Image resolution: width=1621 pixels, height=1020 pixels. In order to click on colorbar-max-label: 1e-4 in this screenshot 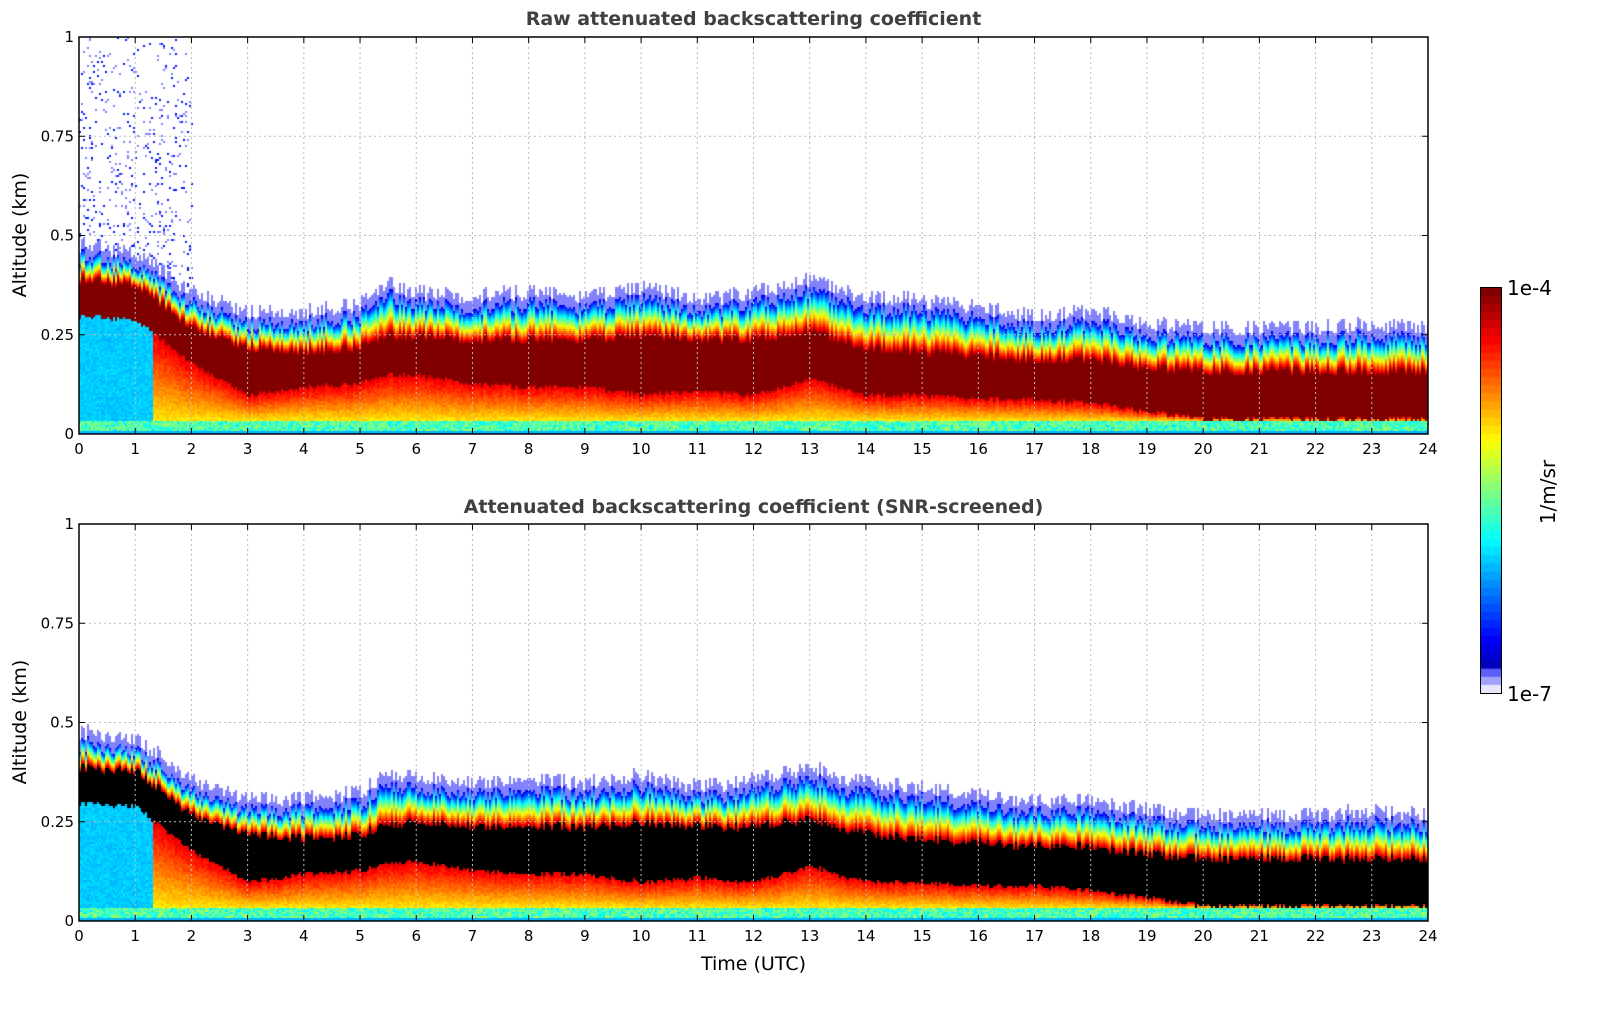, I will do `click(1529, 288)`.